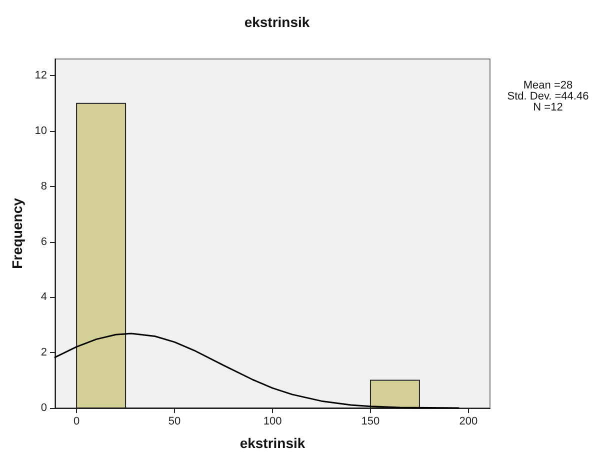  Describe the element at coordinates (548, 108) in the screenshot. I see `text: N =12` at that location.